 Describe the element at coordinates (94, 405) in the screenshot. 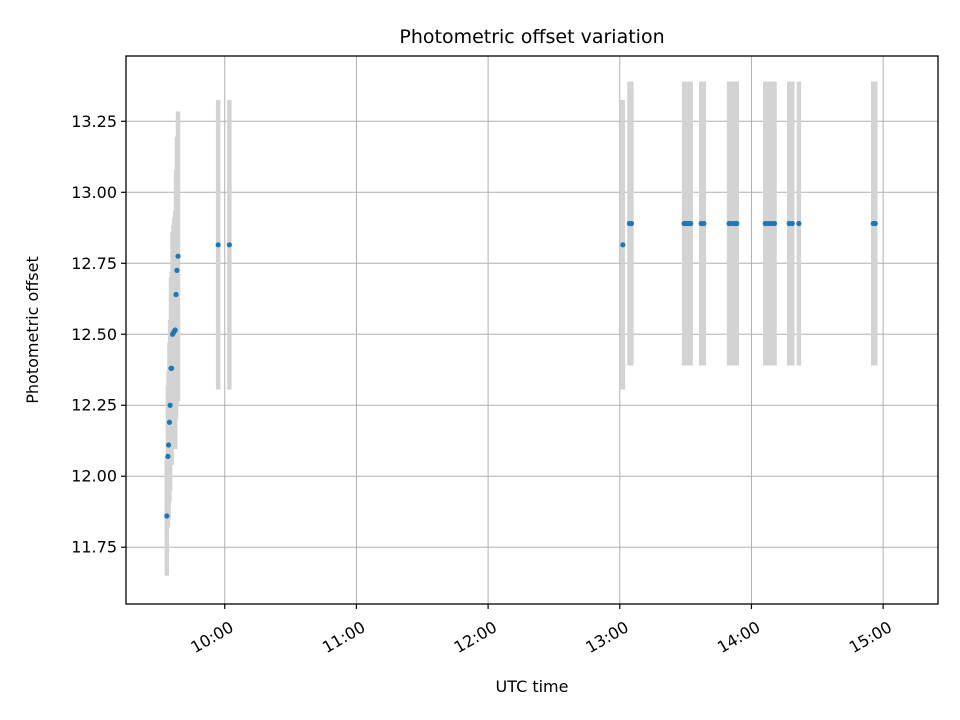

I see `y-tick-label: 12.25` at that location.